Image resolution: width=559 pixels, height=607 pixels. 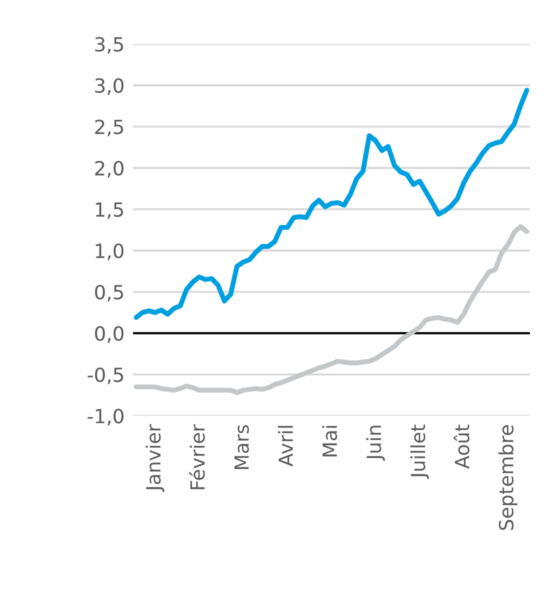 I want to click on x-tick-label: Janvier, so click(x=155, y=458).